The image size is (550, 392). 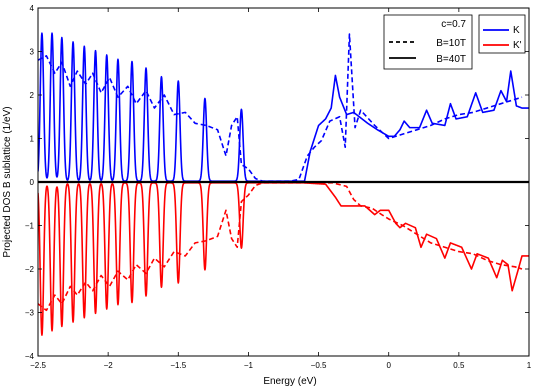 I want to click on legend-field-box, so click(x=428, y=42).